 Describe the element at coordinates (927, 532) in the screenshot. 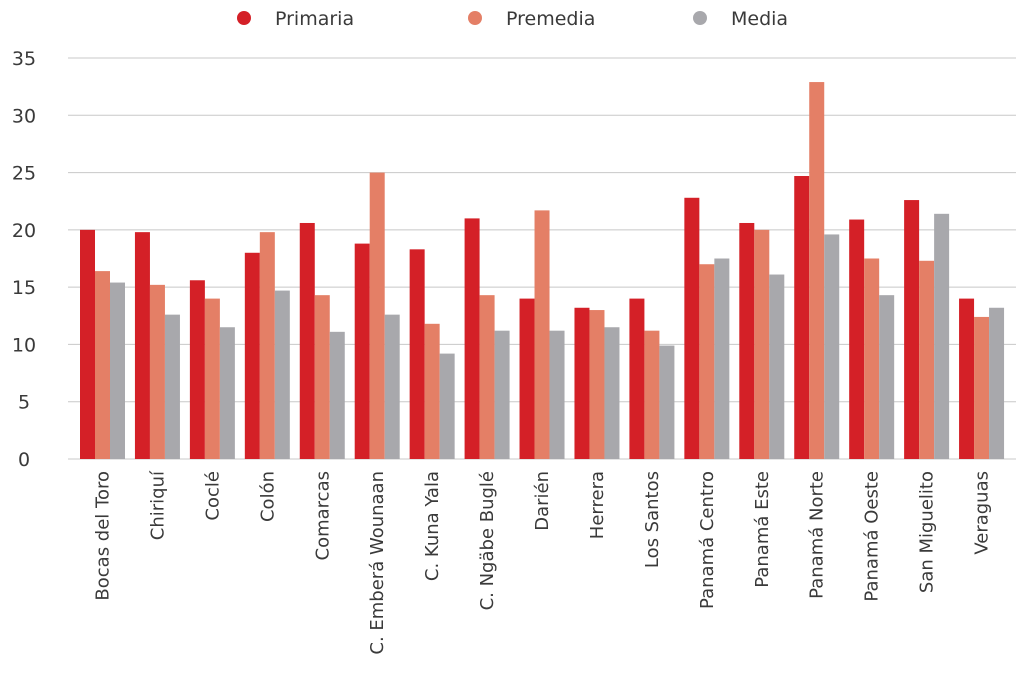

I see `x-tick-label: San Miguelito` at that location.